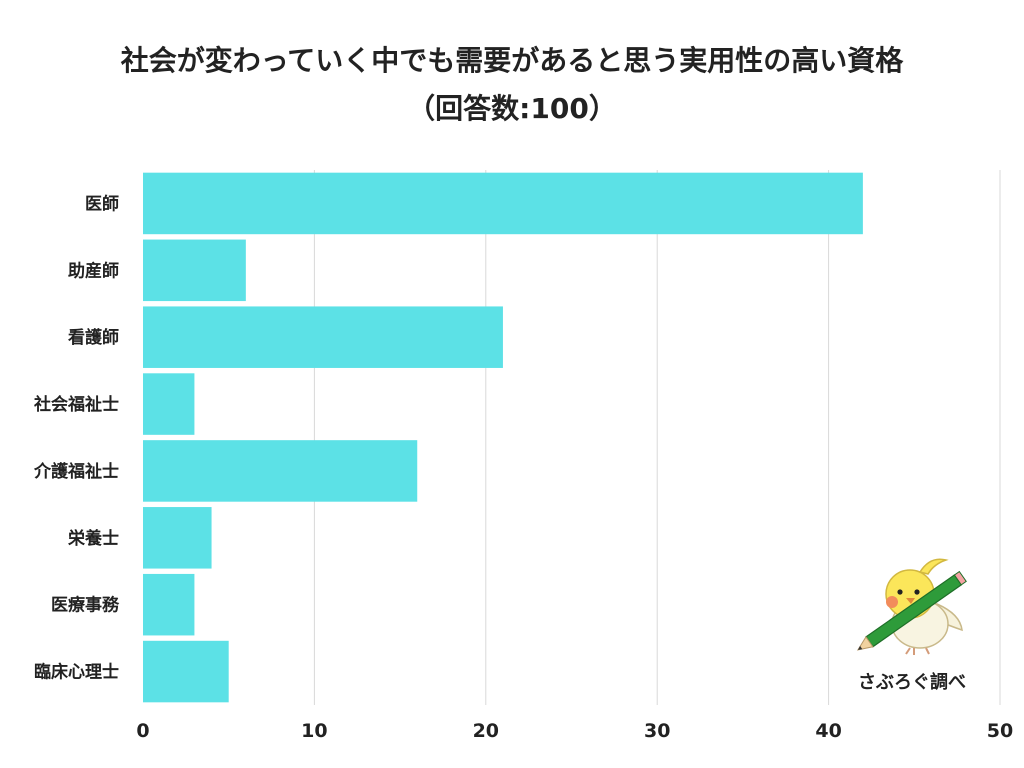  Describe the element at coordinates (76, 471) in the screenshot. I see `category-label: 介護福祉士` at that location.